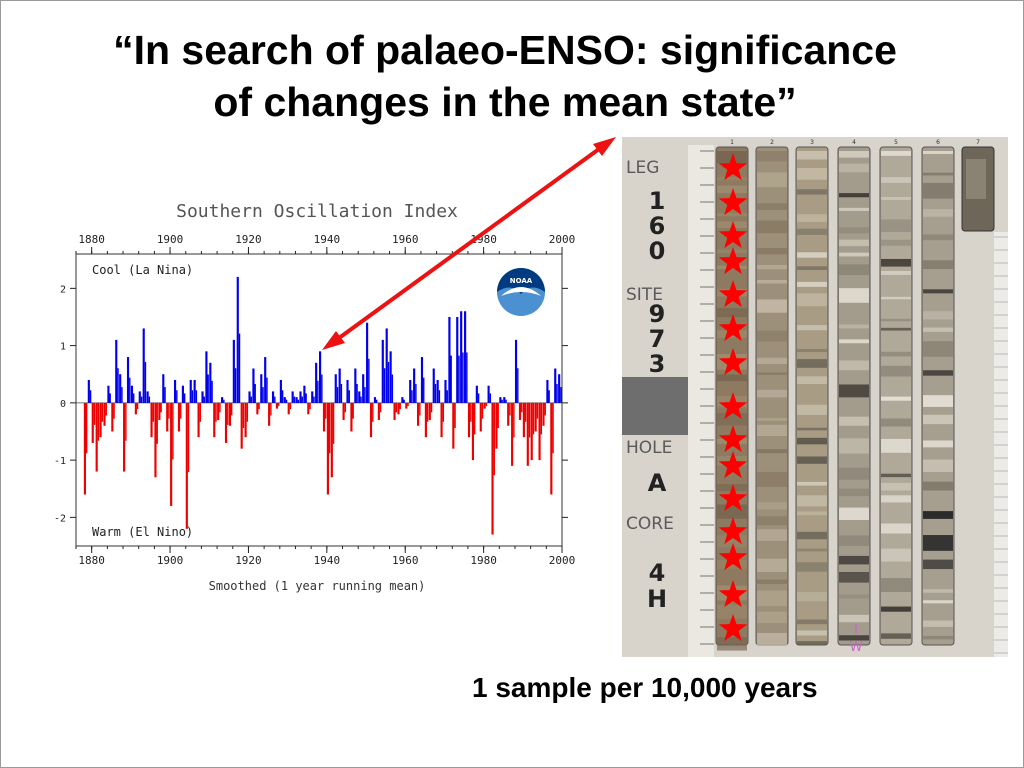 The width and height of the screenshot is (1024, 768). Describe the element at coordinates (856, 647) in the screenshot. I see `iw-mark-2: W` at that location.